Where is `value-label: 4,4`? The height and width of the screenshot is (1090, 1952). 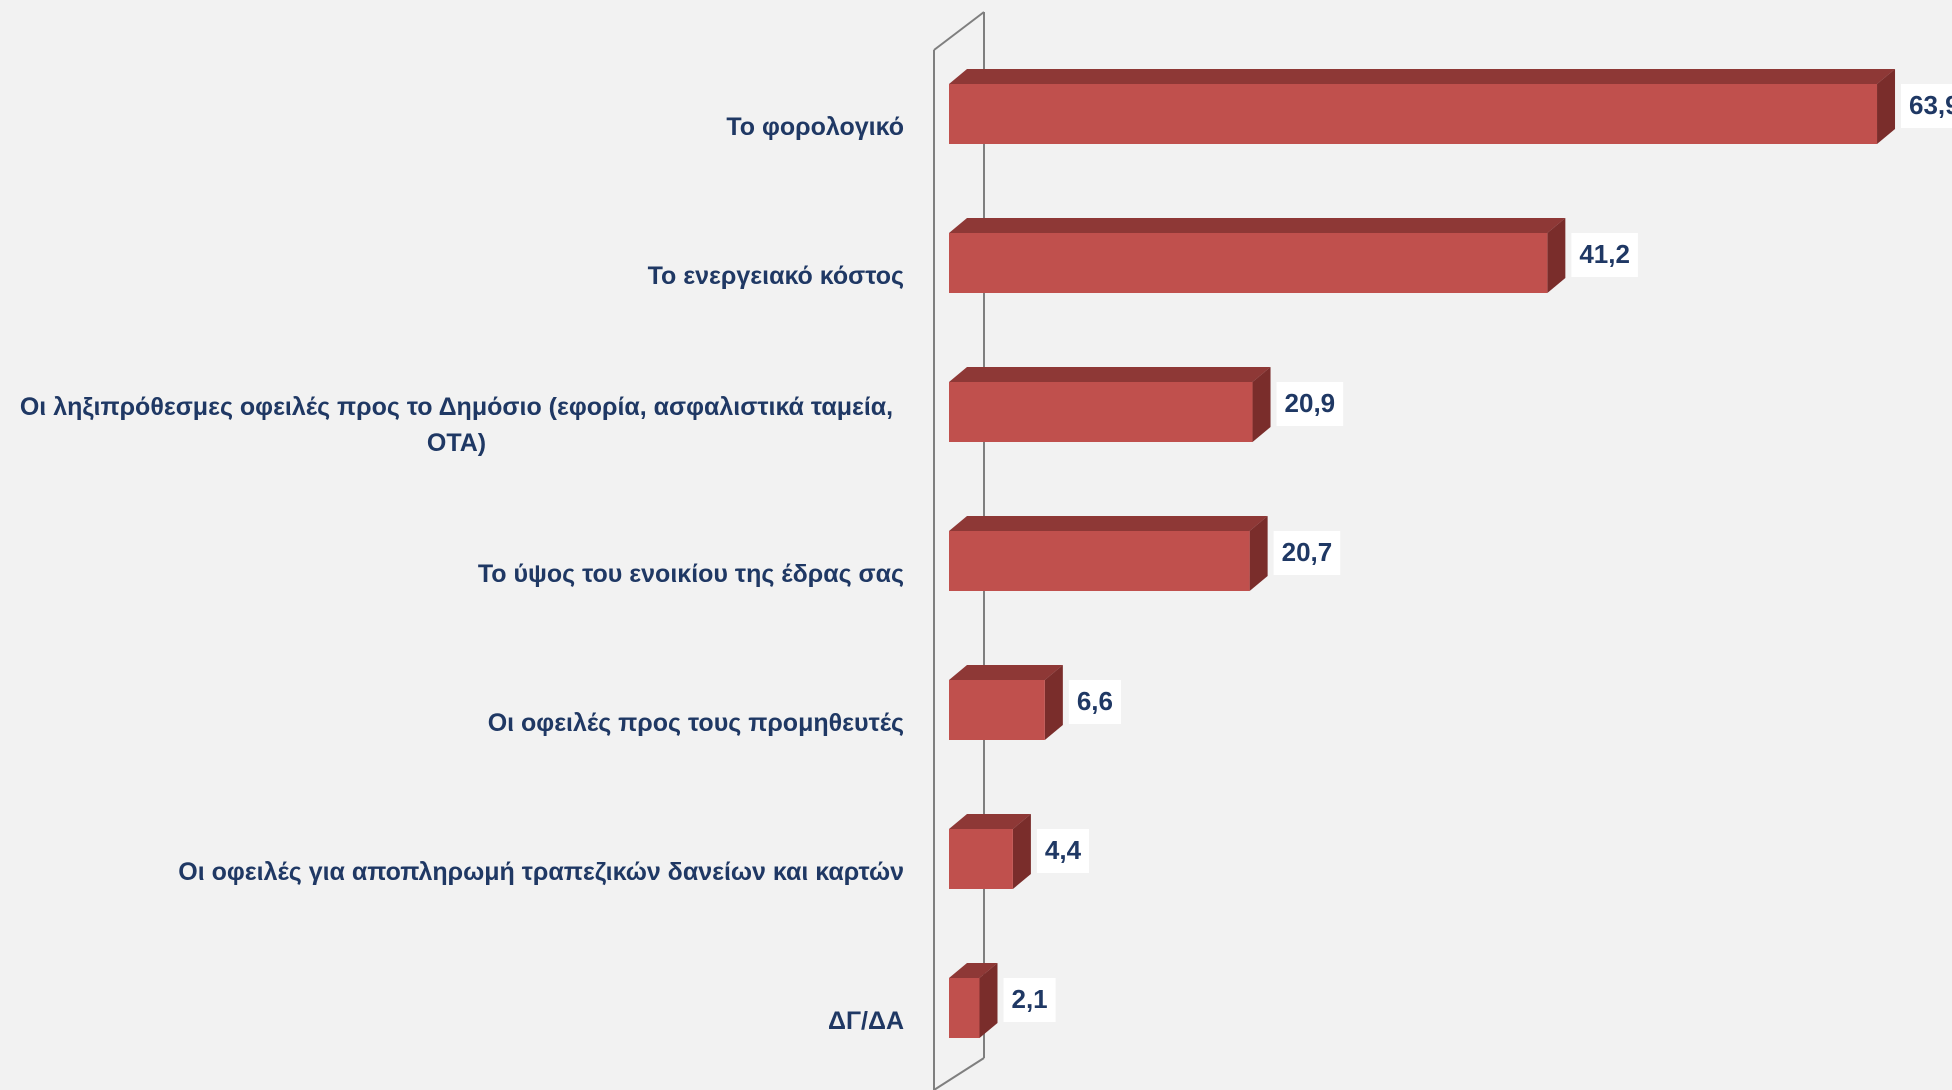 value-label: 4,4 is located at coordinates (1063, 850).